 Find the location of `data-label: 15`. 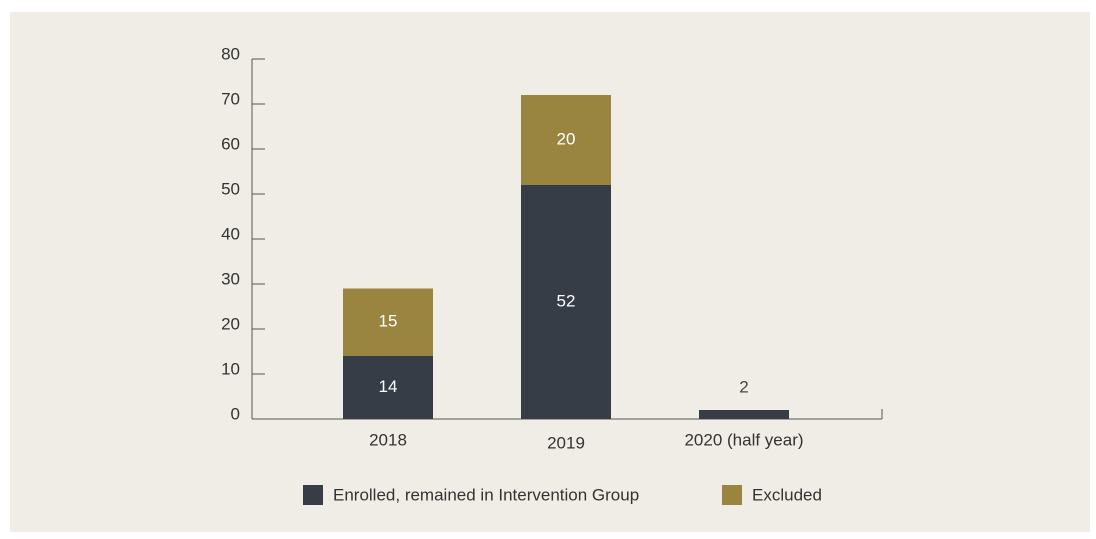

data-label: 15 is located at coordinates (388, 321).